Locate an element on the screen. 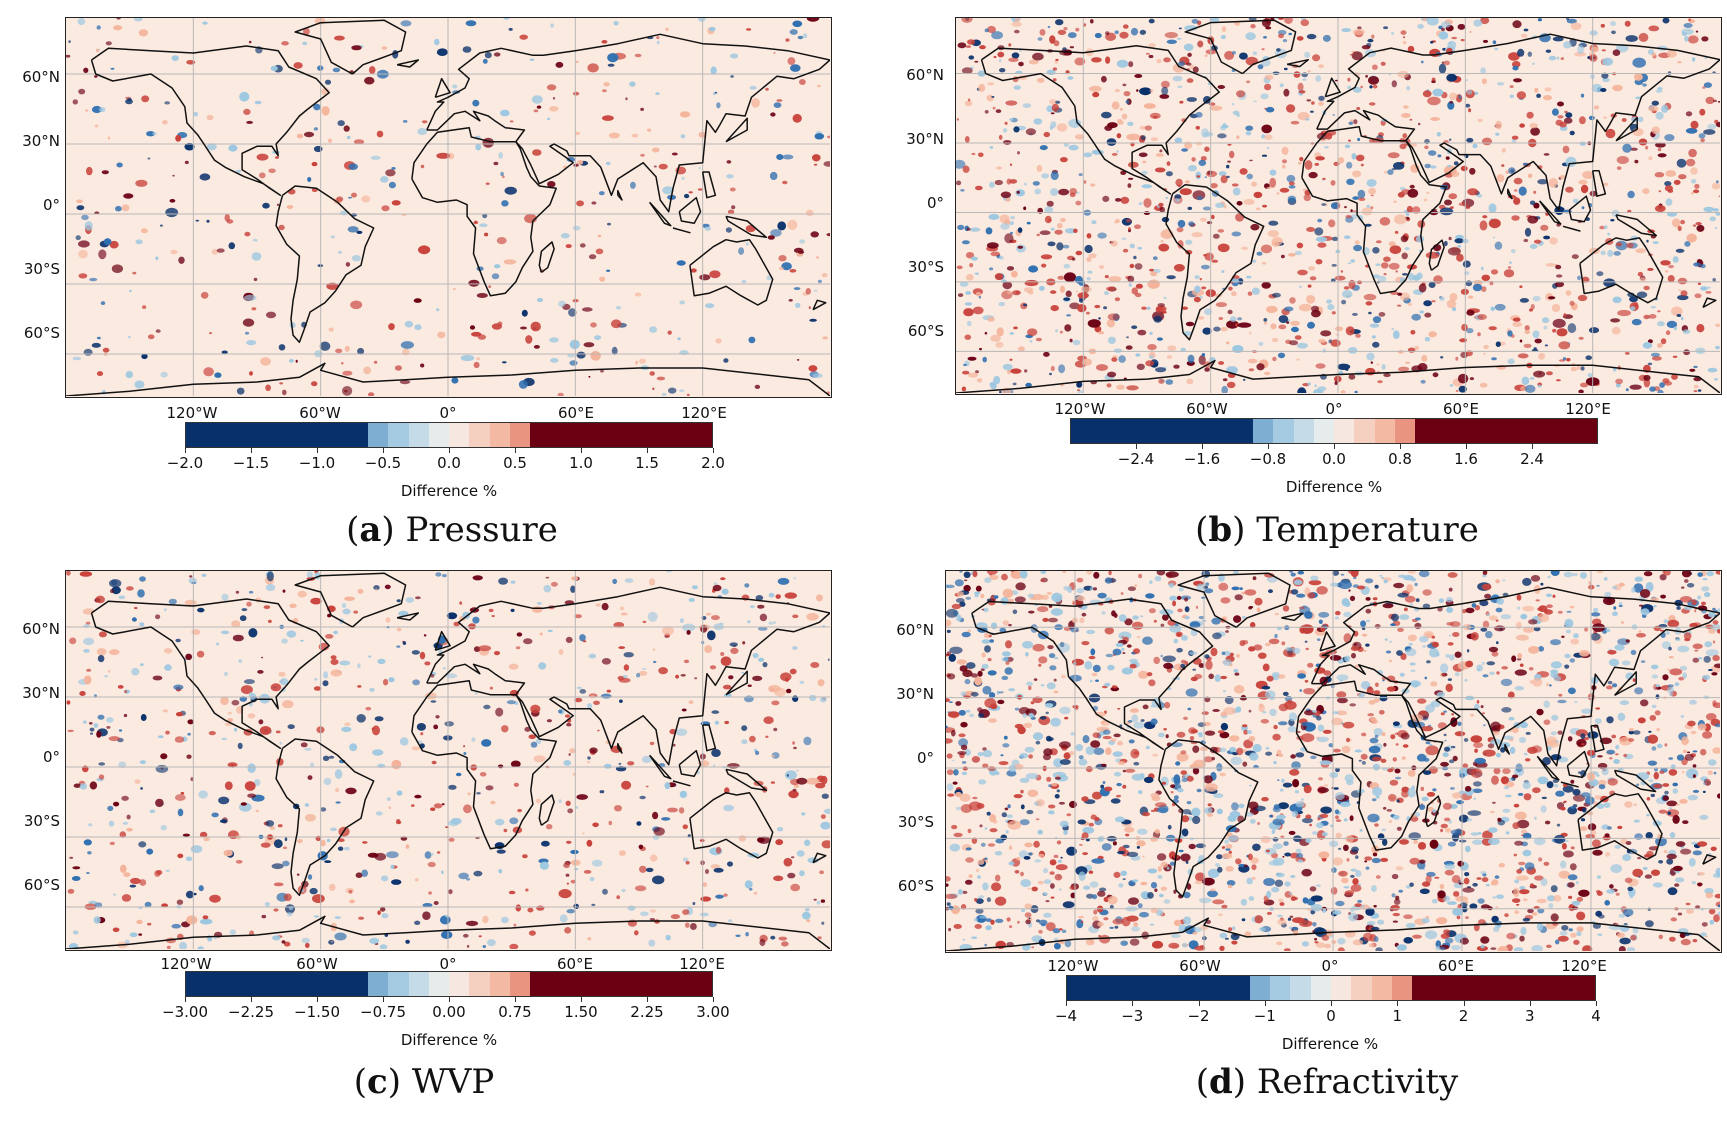  colorbar-tick-label: −2.4 is located at coordinates (1136, 459).